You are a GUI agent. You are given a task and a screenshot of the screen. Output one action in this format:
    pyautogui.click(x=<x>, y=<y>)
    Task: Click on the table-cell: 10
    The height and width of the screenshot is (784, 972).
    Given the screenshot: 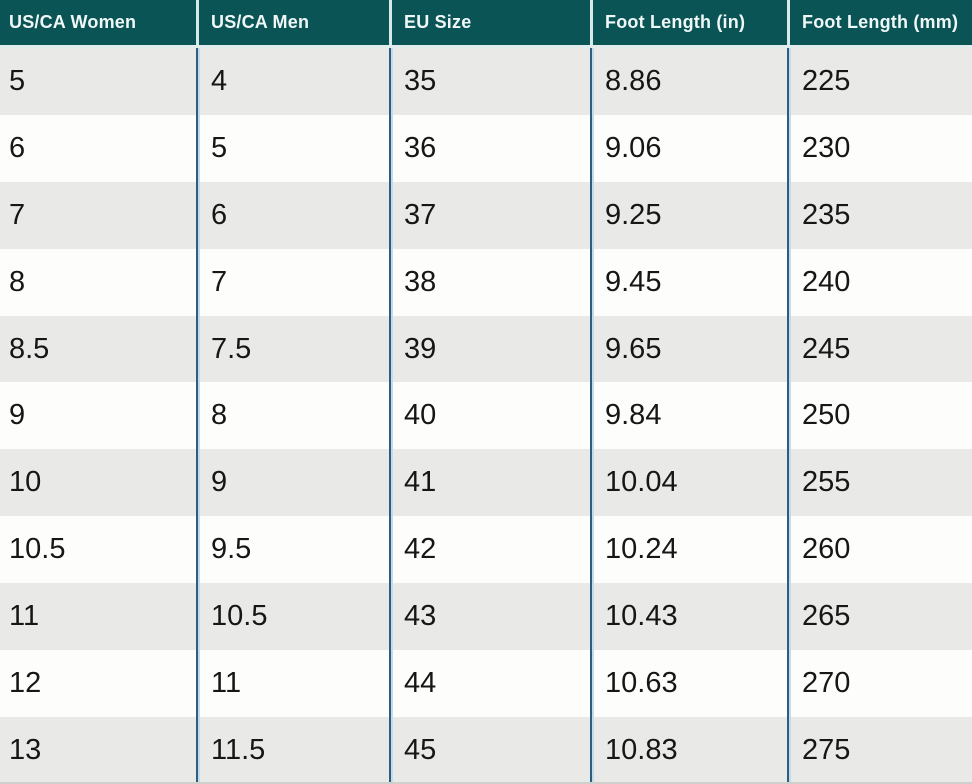 What is the action you would take?
    pyautogui.click(x=25, y=482)
    